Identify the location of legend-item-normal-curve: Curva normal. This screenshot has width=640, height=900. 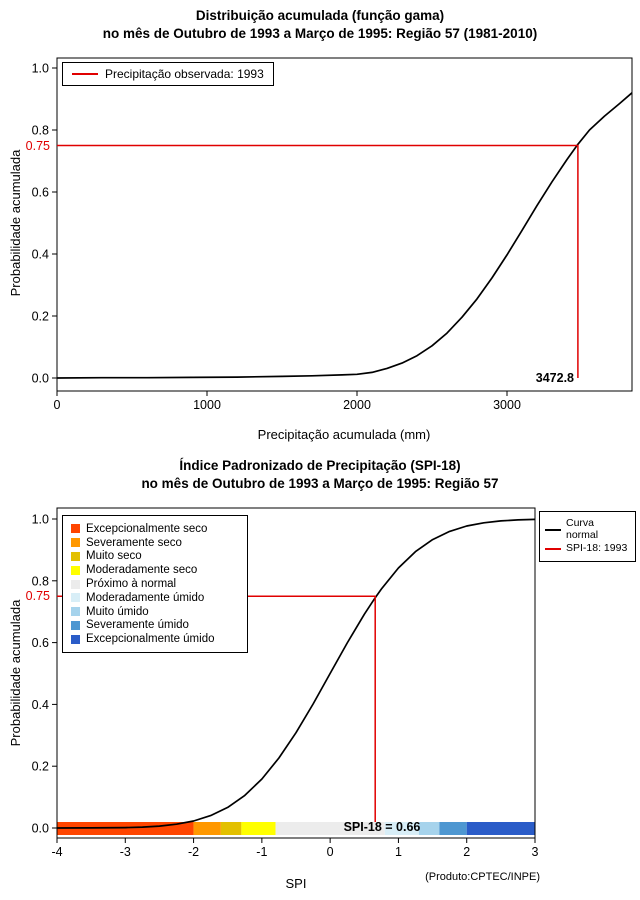
(587, 529).